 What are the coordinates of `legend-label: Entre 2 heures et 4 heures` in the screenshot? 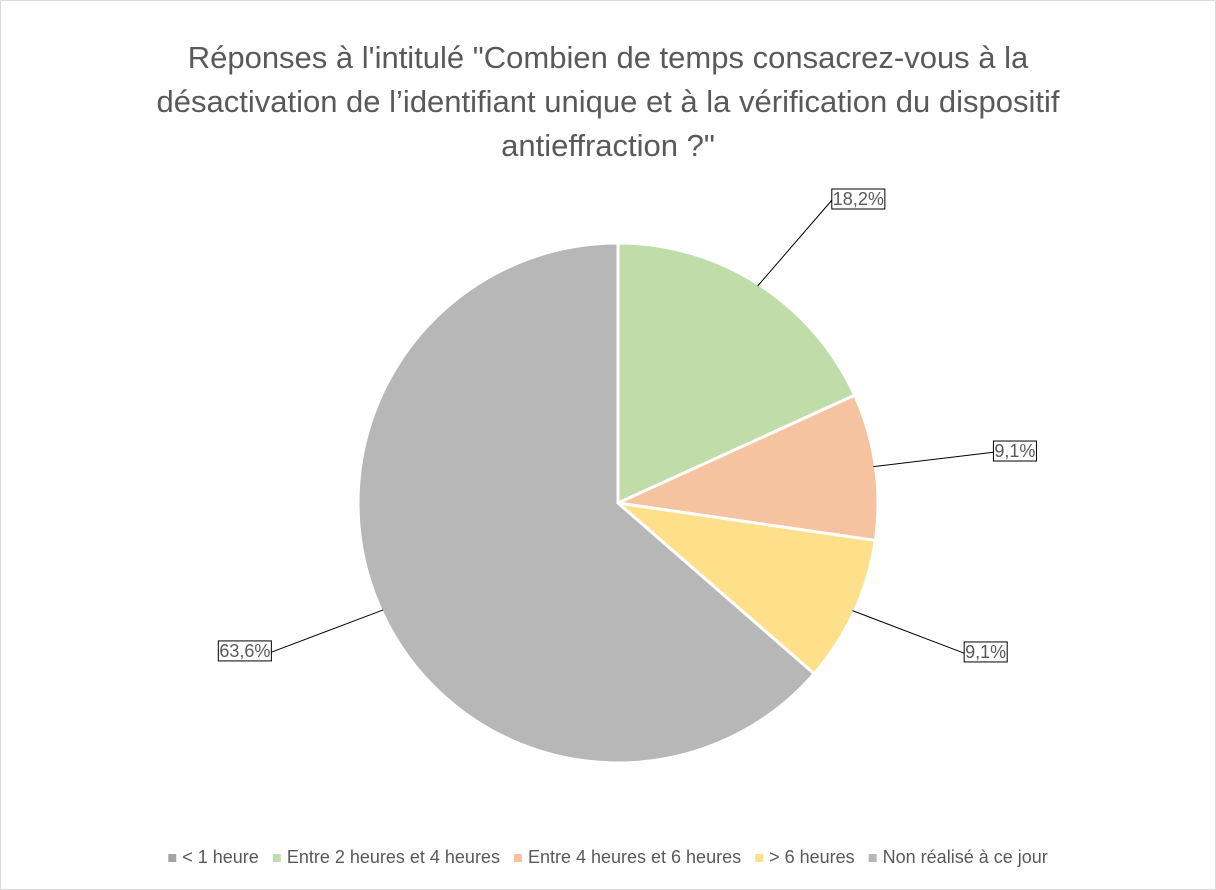 It's located at (393, 857).